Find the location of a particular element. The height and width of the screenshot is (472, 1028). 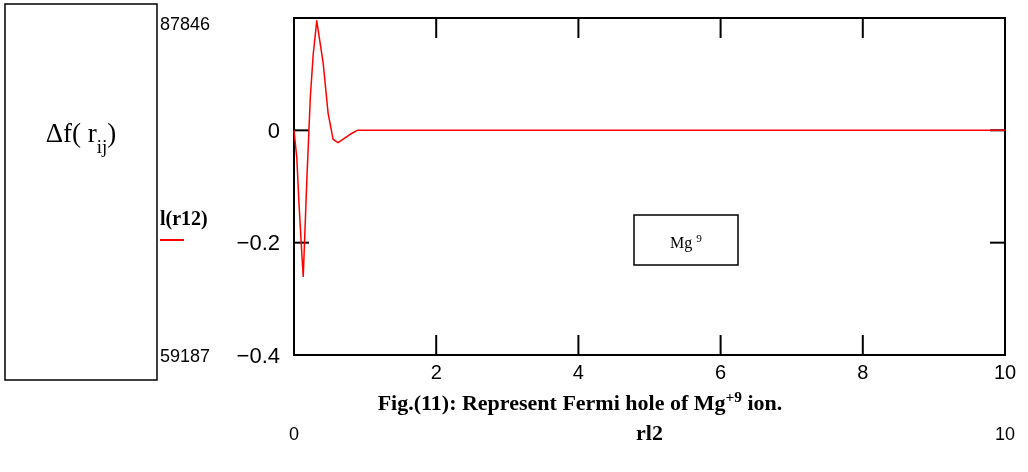

text: 59187 is located at coordinates (185, 356).